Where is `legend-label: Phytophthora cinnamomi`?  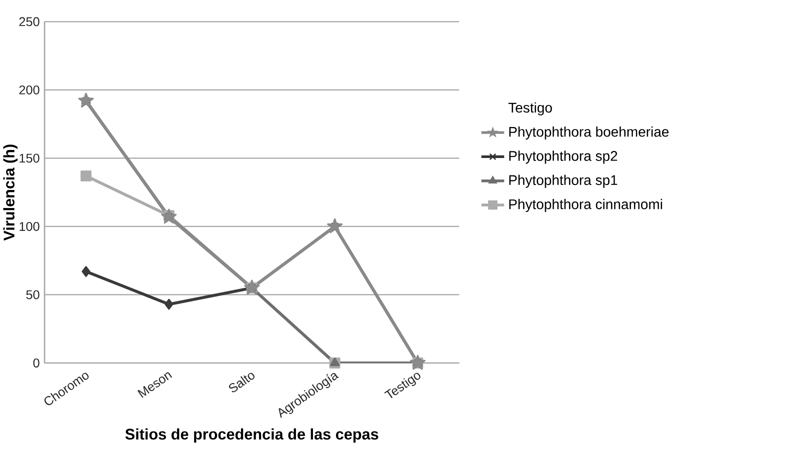
legend-label: Phytophthora cinnamomi is located at coordinates (585, 205).